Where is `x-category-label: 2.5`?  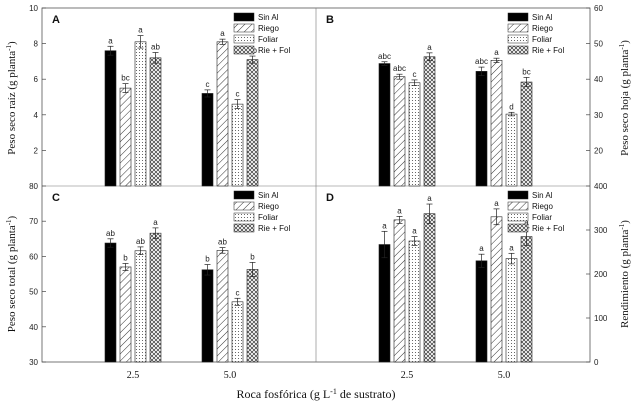
x-category-label: 2.5 is located at coordinates (133, 375).